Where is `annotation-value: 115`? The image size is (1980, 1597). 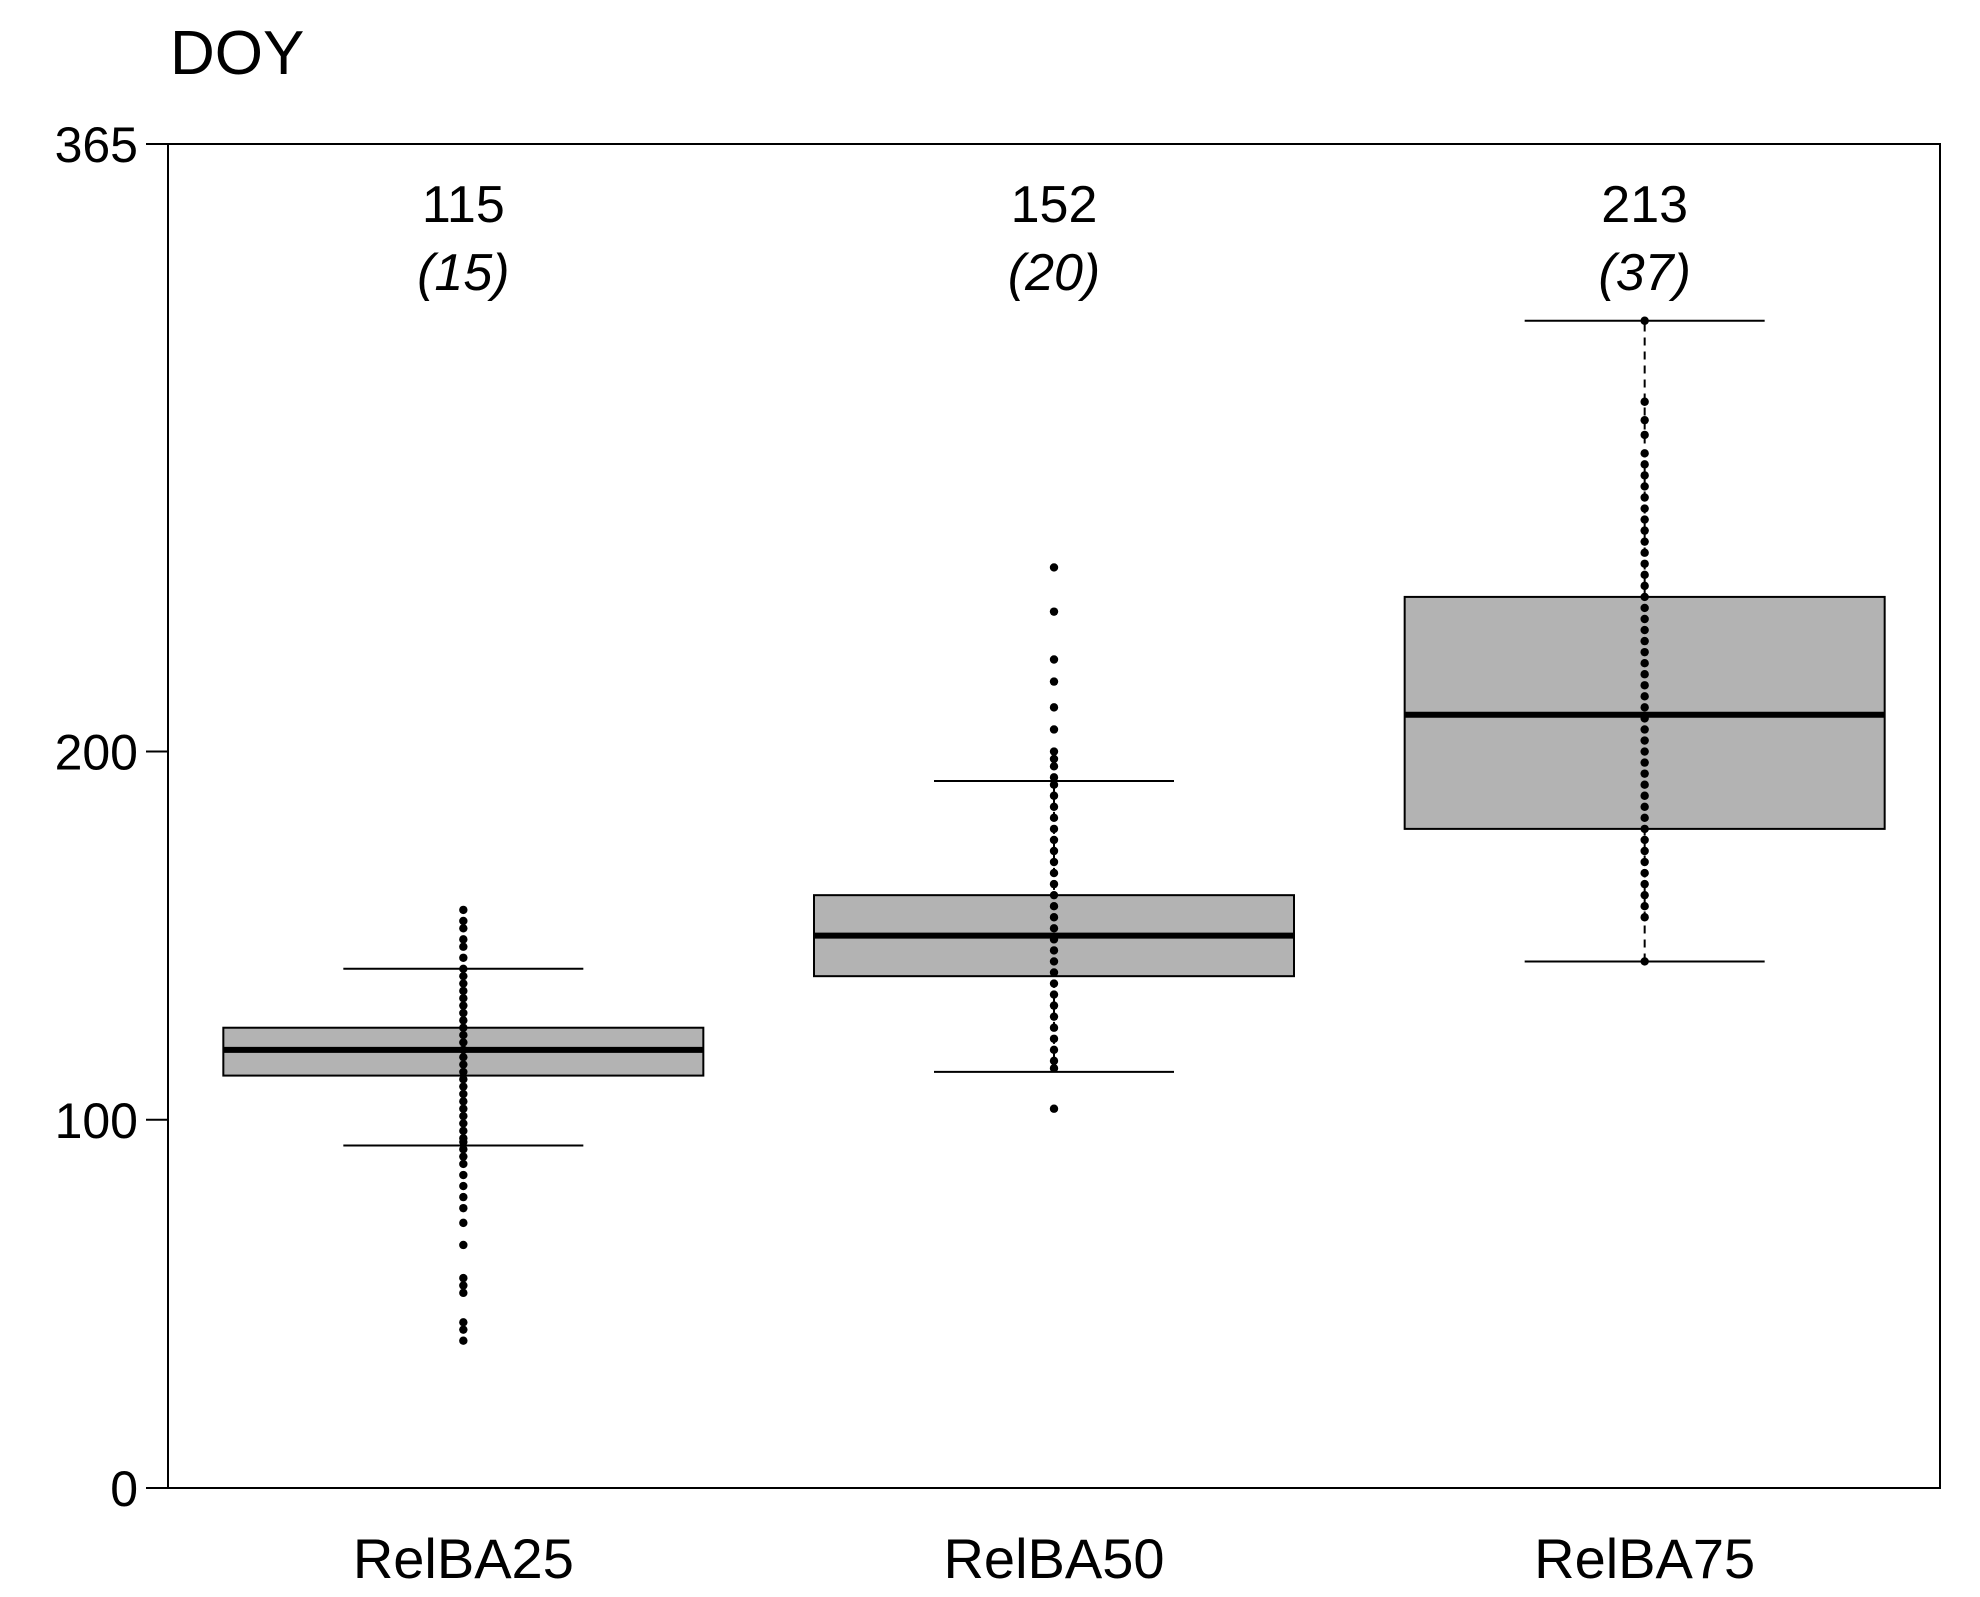
annotation-value: 115 is located at coordinates (463, 205).